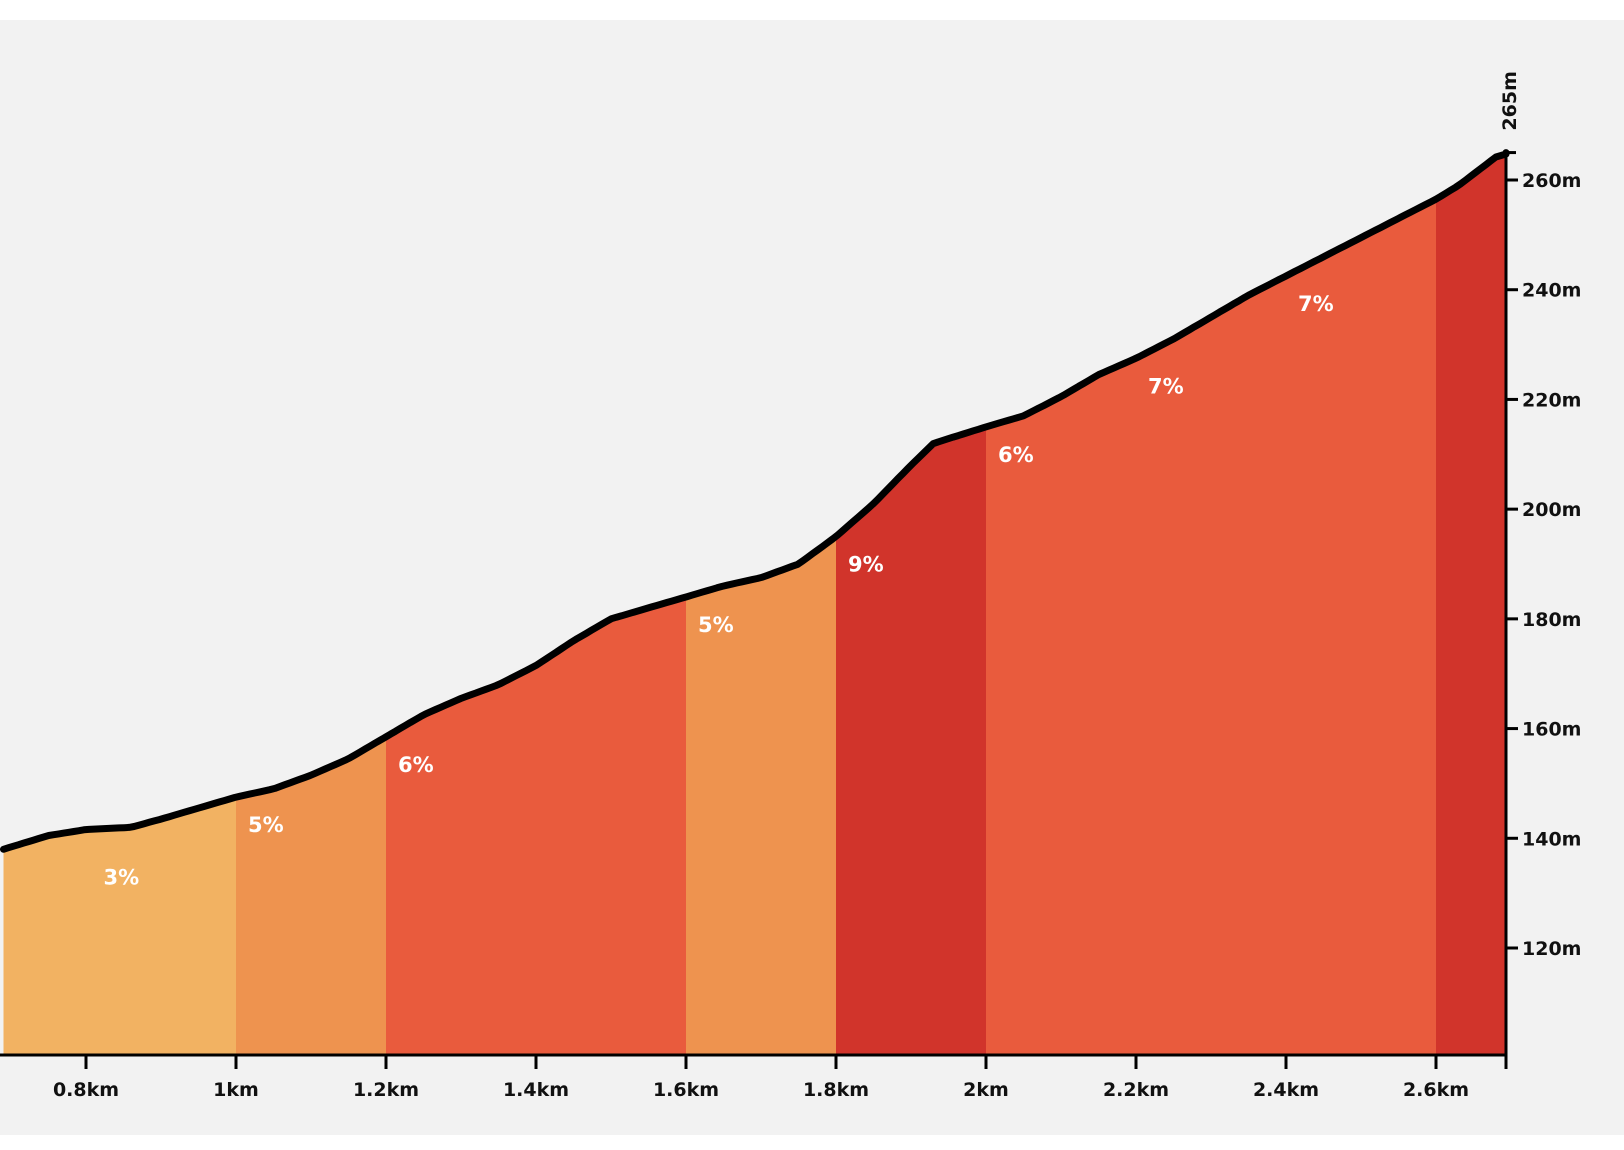  I want to click on grade-label-4: 5%, so click(716, 625).